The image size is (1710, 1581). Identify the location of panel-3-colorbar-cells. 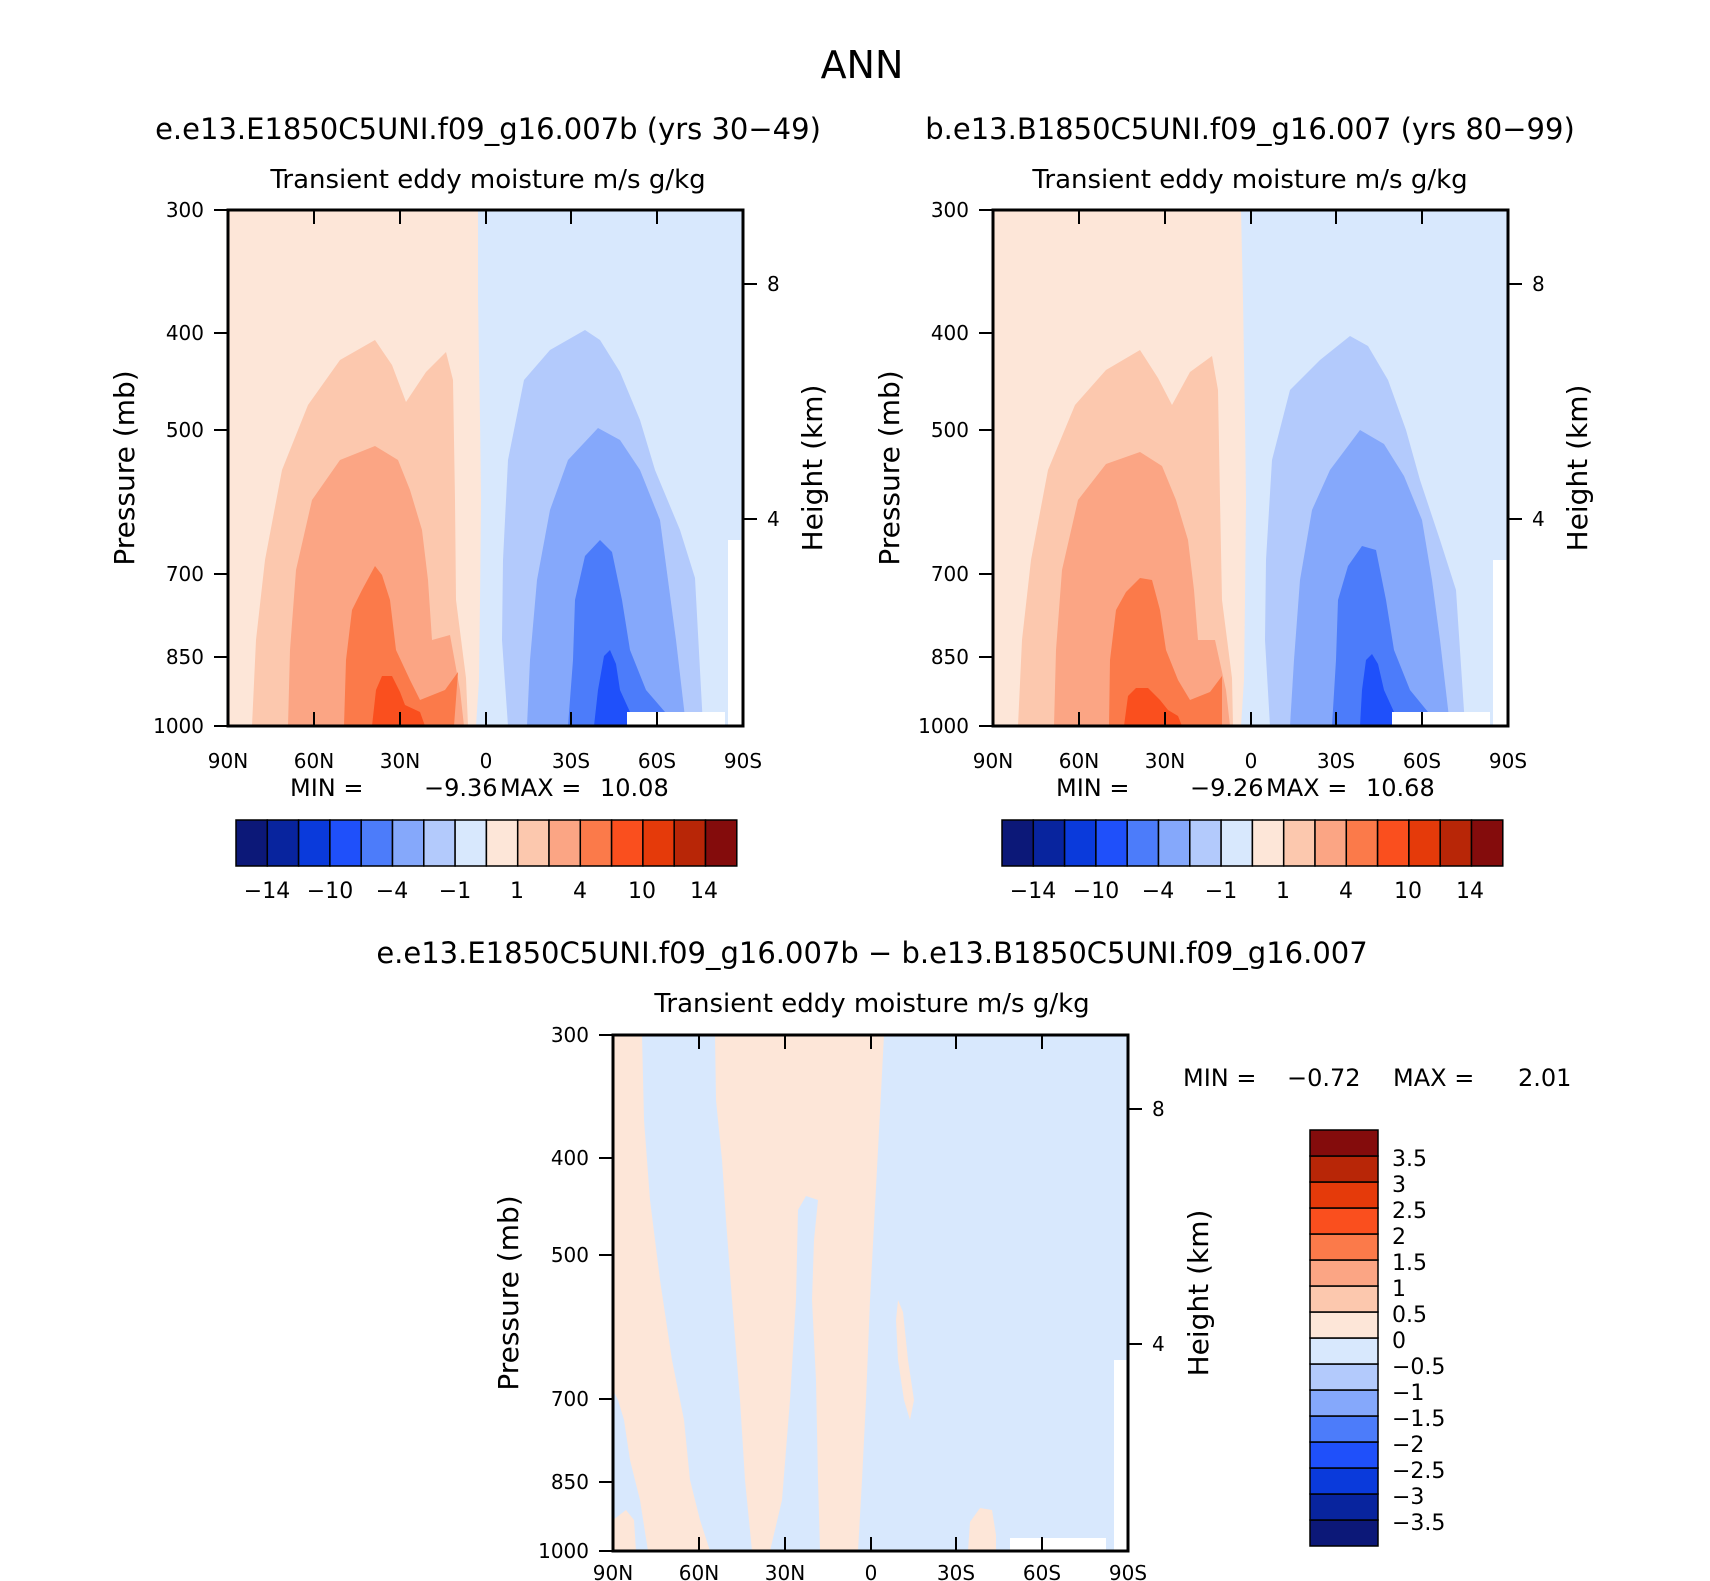
(1344, 1338).